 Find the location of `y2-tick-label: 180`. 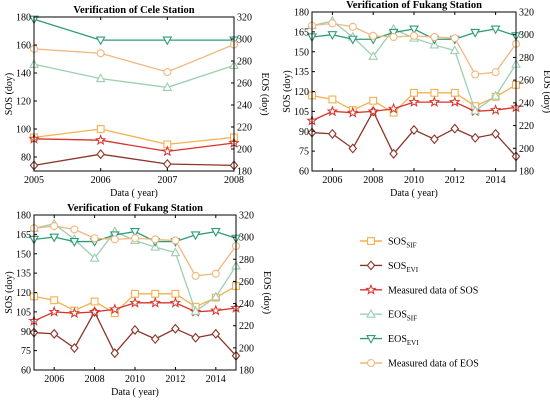

y2-tick-label: 180 is located at coordinates (246, 371).